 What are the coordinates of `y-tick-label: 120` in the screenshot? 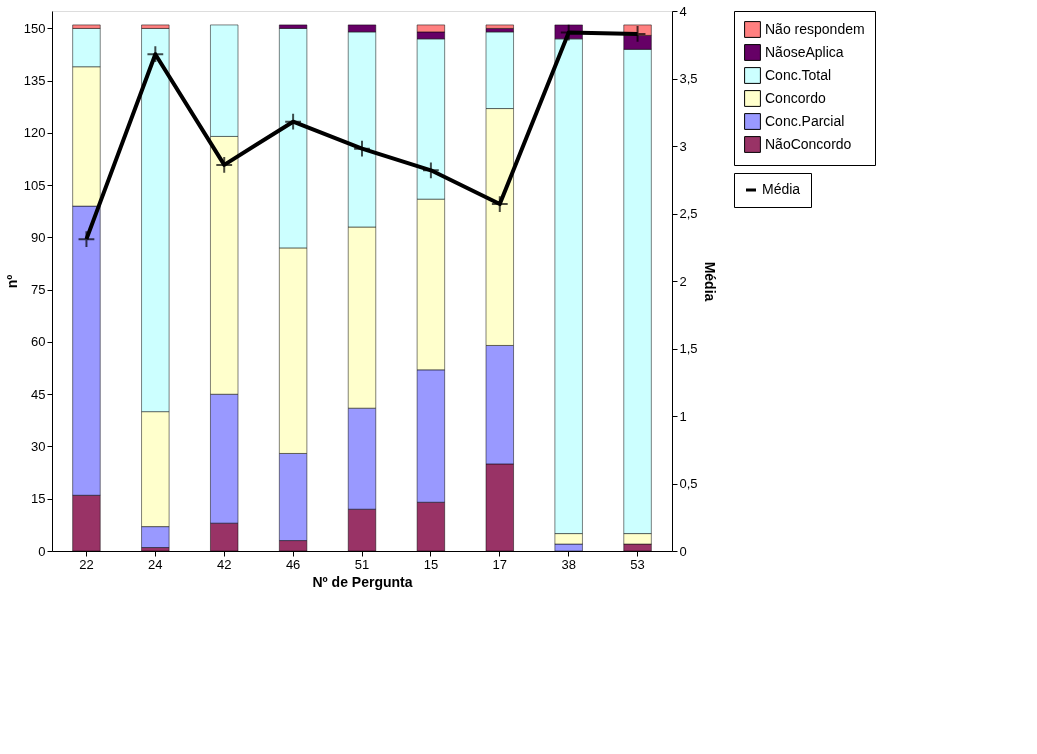 It's located at (34, 133).